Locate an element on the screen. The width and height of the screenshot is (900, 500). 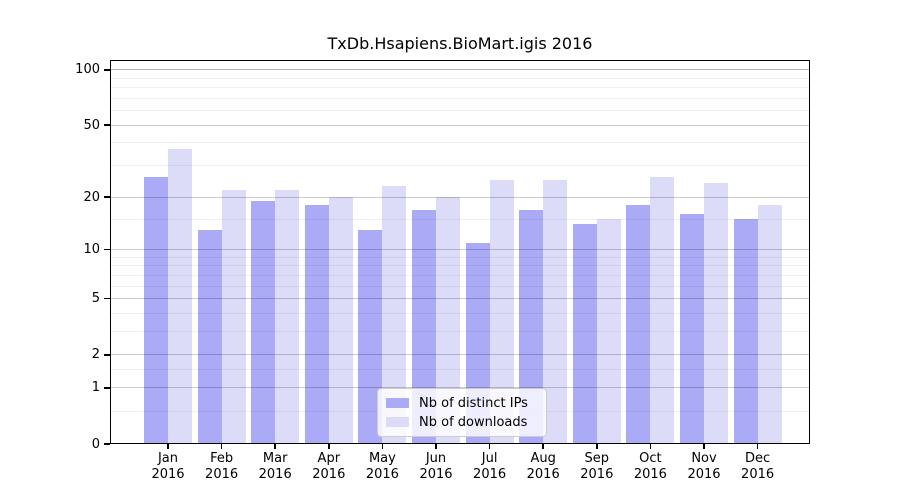
x-tick-mark-jul is located at coordinates (489, 446).